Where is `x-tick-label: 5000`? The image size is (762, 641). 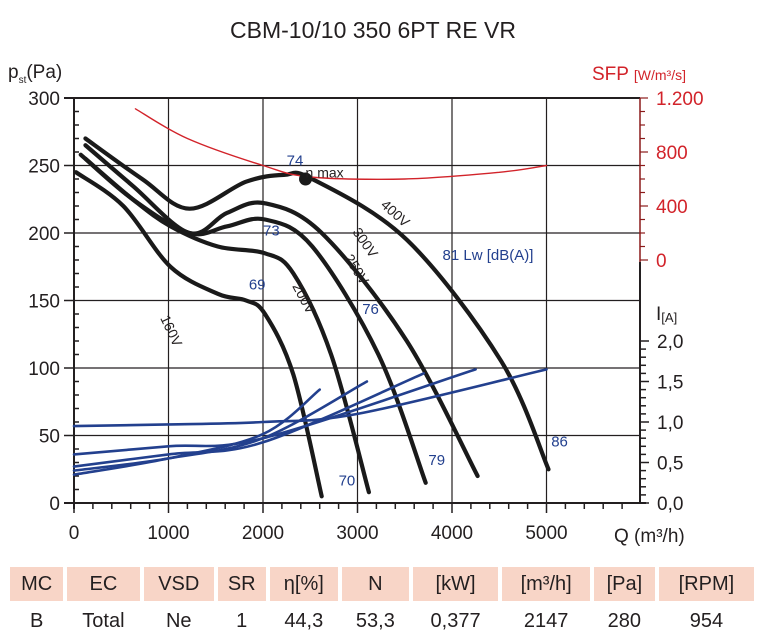
x-tick-label: 5000 is located at coordinates (546, 533).